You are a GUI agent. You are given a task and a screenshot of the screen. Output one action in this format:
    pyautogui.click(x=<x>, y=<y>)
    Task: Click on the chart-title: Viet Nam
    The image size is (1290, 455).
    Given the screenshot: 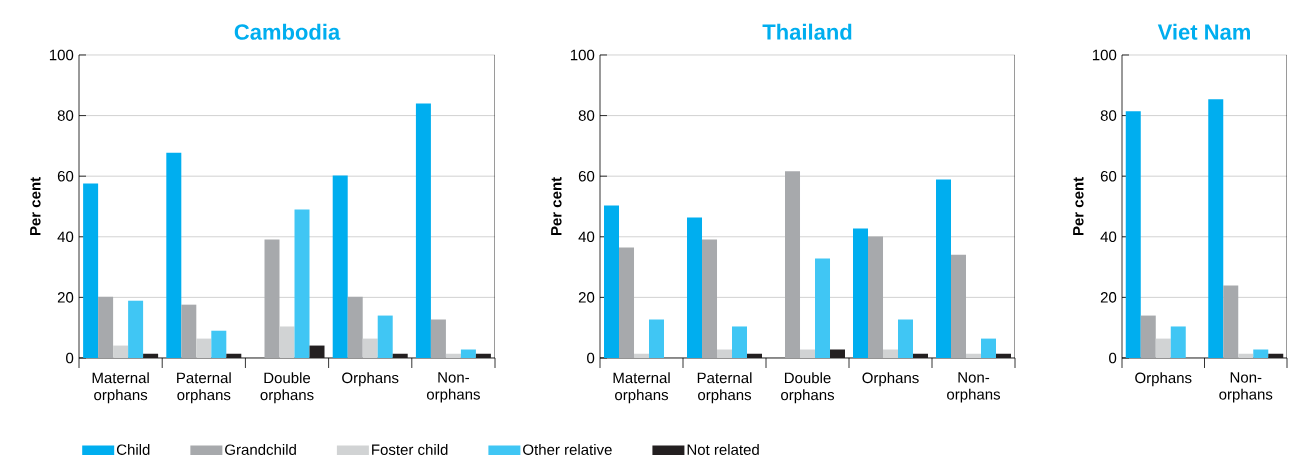 What is the action you would take?
    pyautogui.click(x=1203, y=31)
    